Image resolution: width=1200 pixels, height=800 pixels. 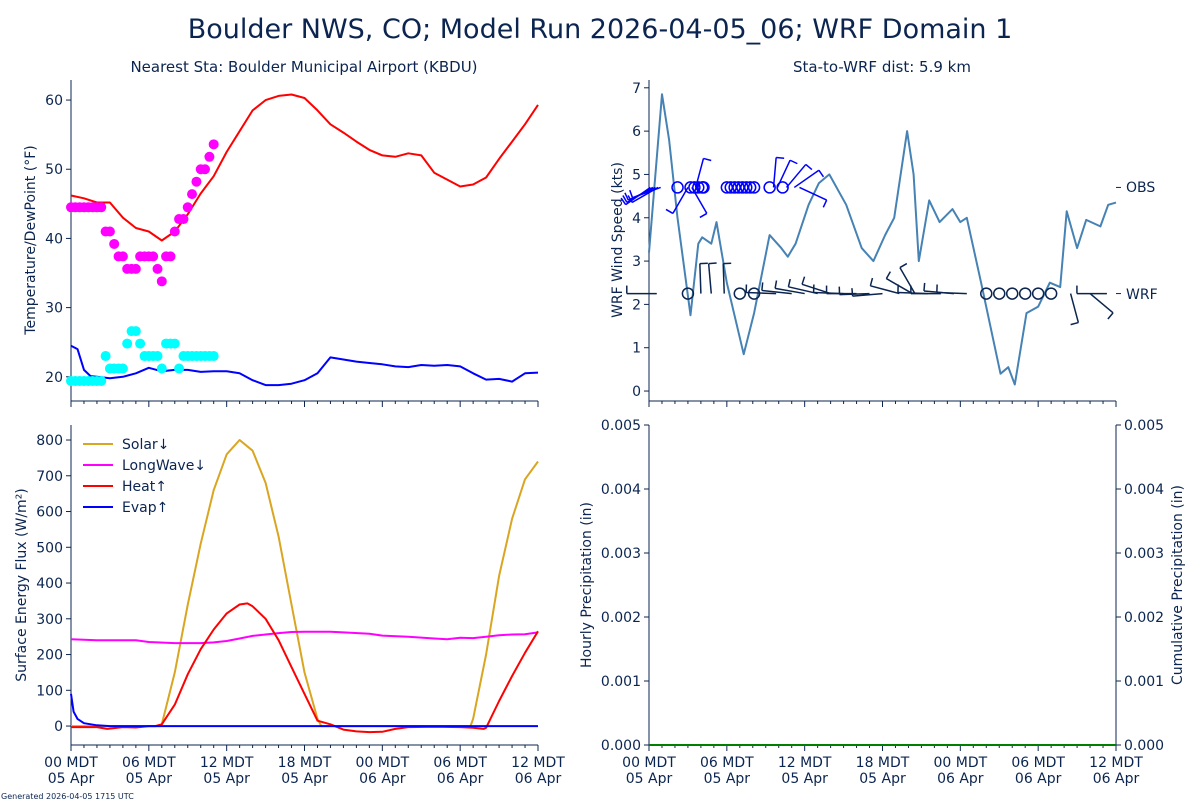 What do you see at coordinates (305, 583) in the screenshot?
I see `solar-line` at bounding box center [305, 583].